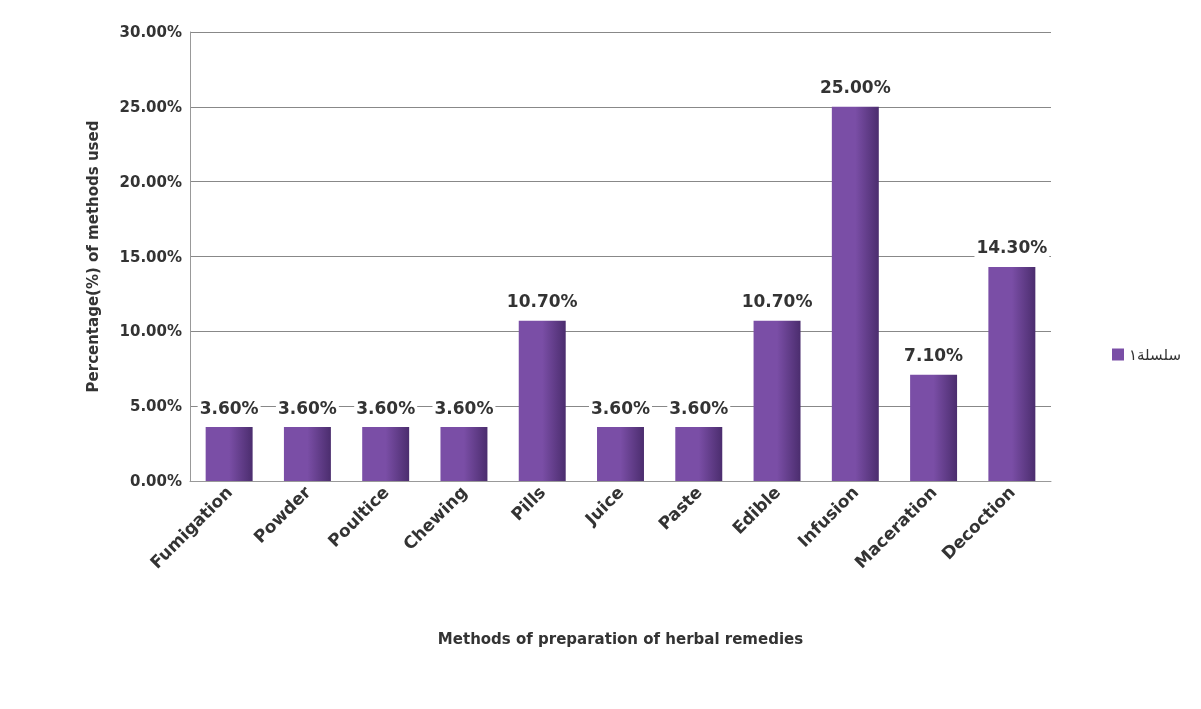  I want to click on x-axis-title: Methods of preparation of herbal remedies, so click(620, 638).